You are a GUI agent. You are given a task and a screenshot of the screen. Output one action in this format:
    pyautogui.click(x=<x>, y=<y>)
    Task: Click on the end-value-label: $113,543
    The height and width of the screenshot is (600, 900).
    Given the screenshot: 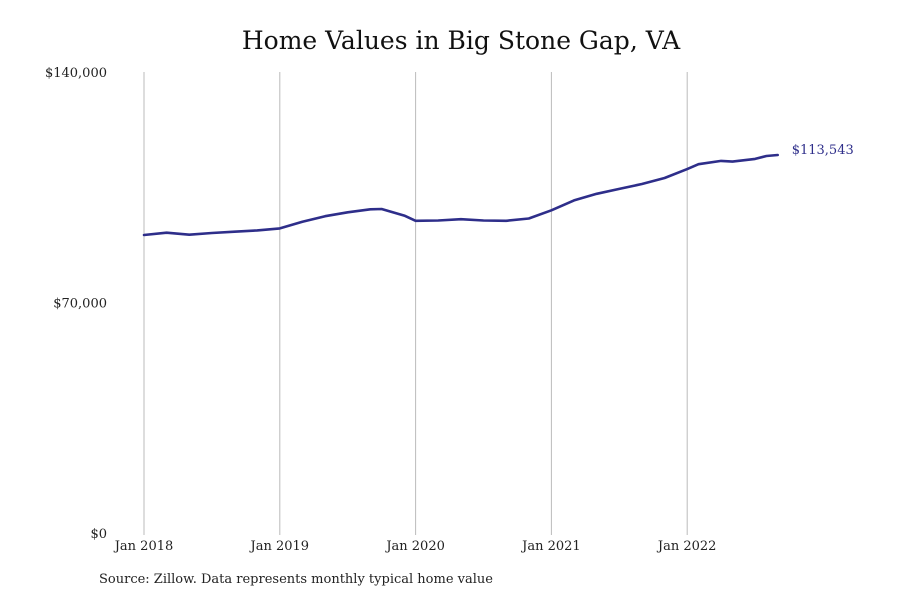 What is the action you would take?
    pyautogui.click(x=823, y=150)
    